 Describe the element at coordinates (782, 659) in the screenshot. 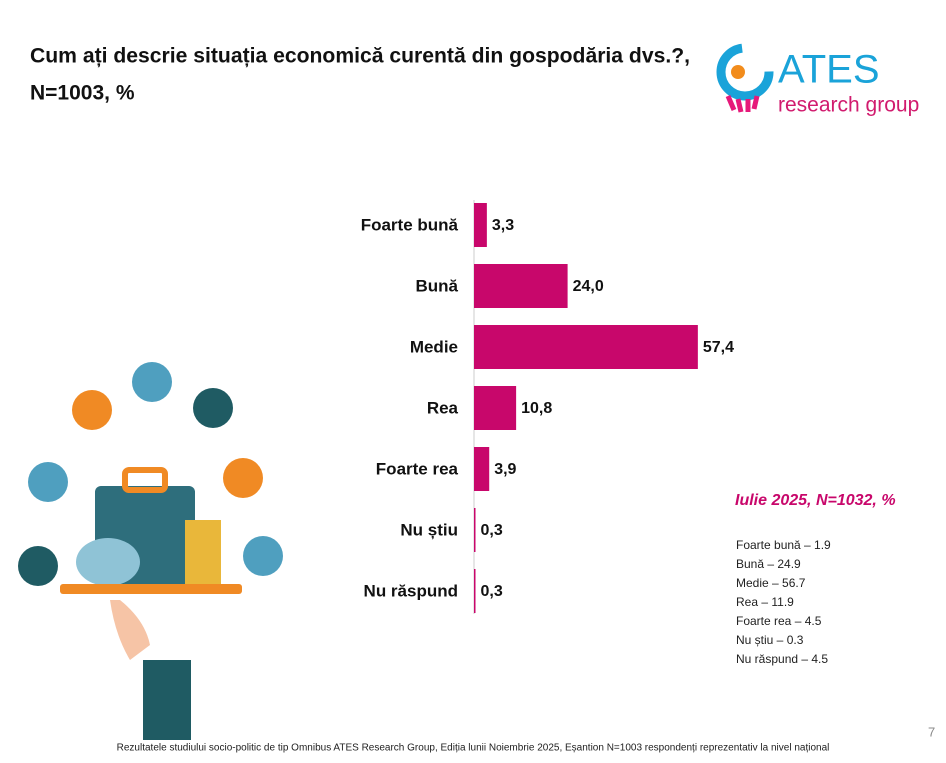

I see `comparison-item: Nu răspund – 4.5` at that location.